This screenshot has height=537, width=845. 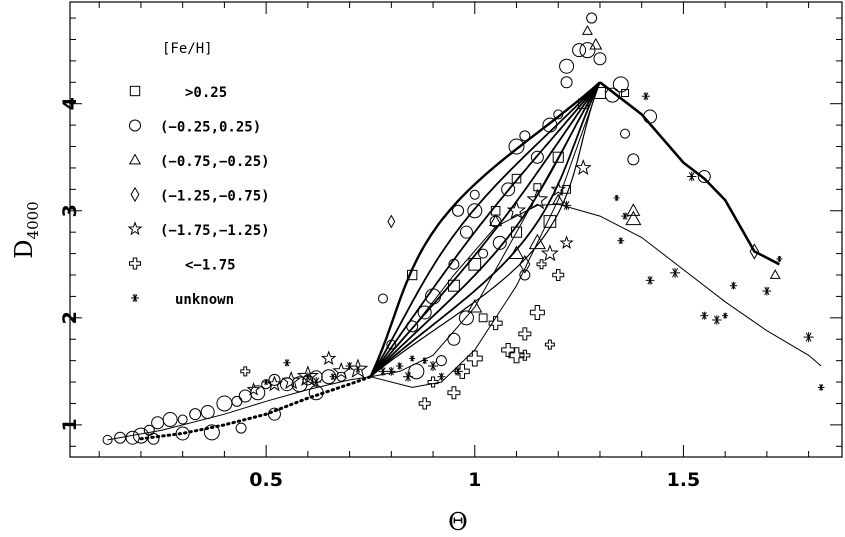 I want to click on legend-label: (−0.75,−0.25), so click(x=215, y=162).